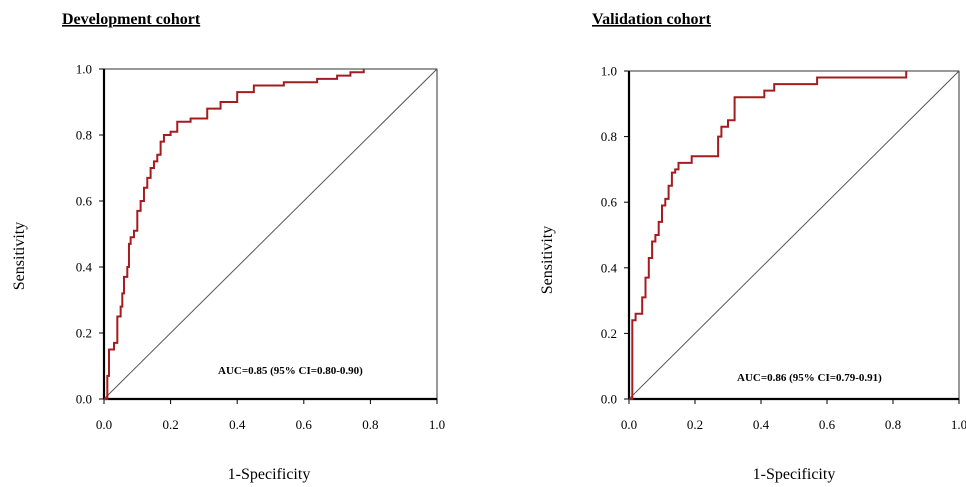 The image size is (966, 487). I want to click on chart-title: Validation cohort, so click(652, 19).